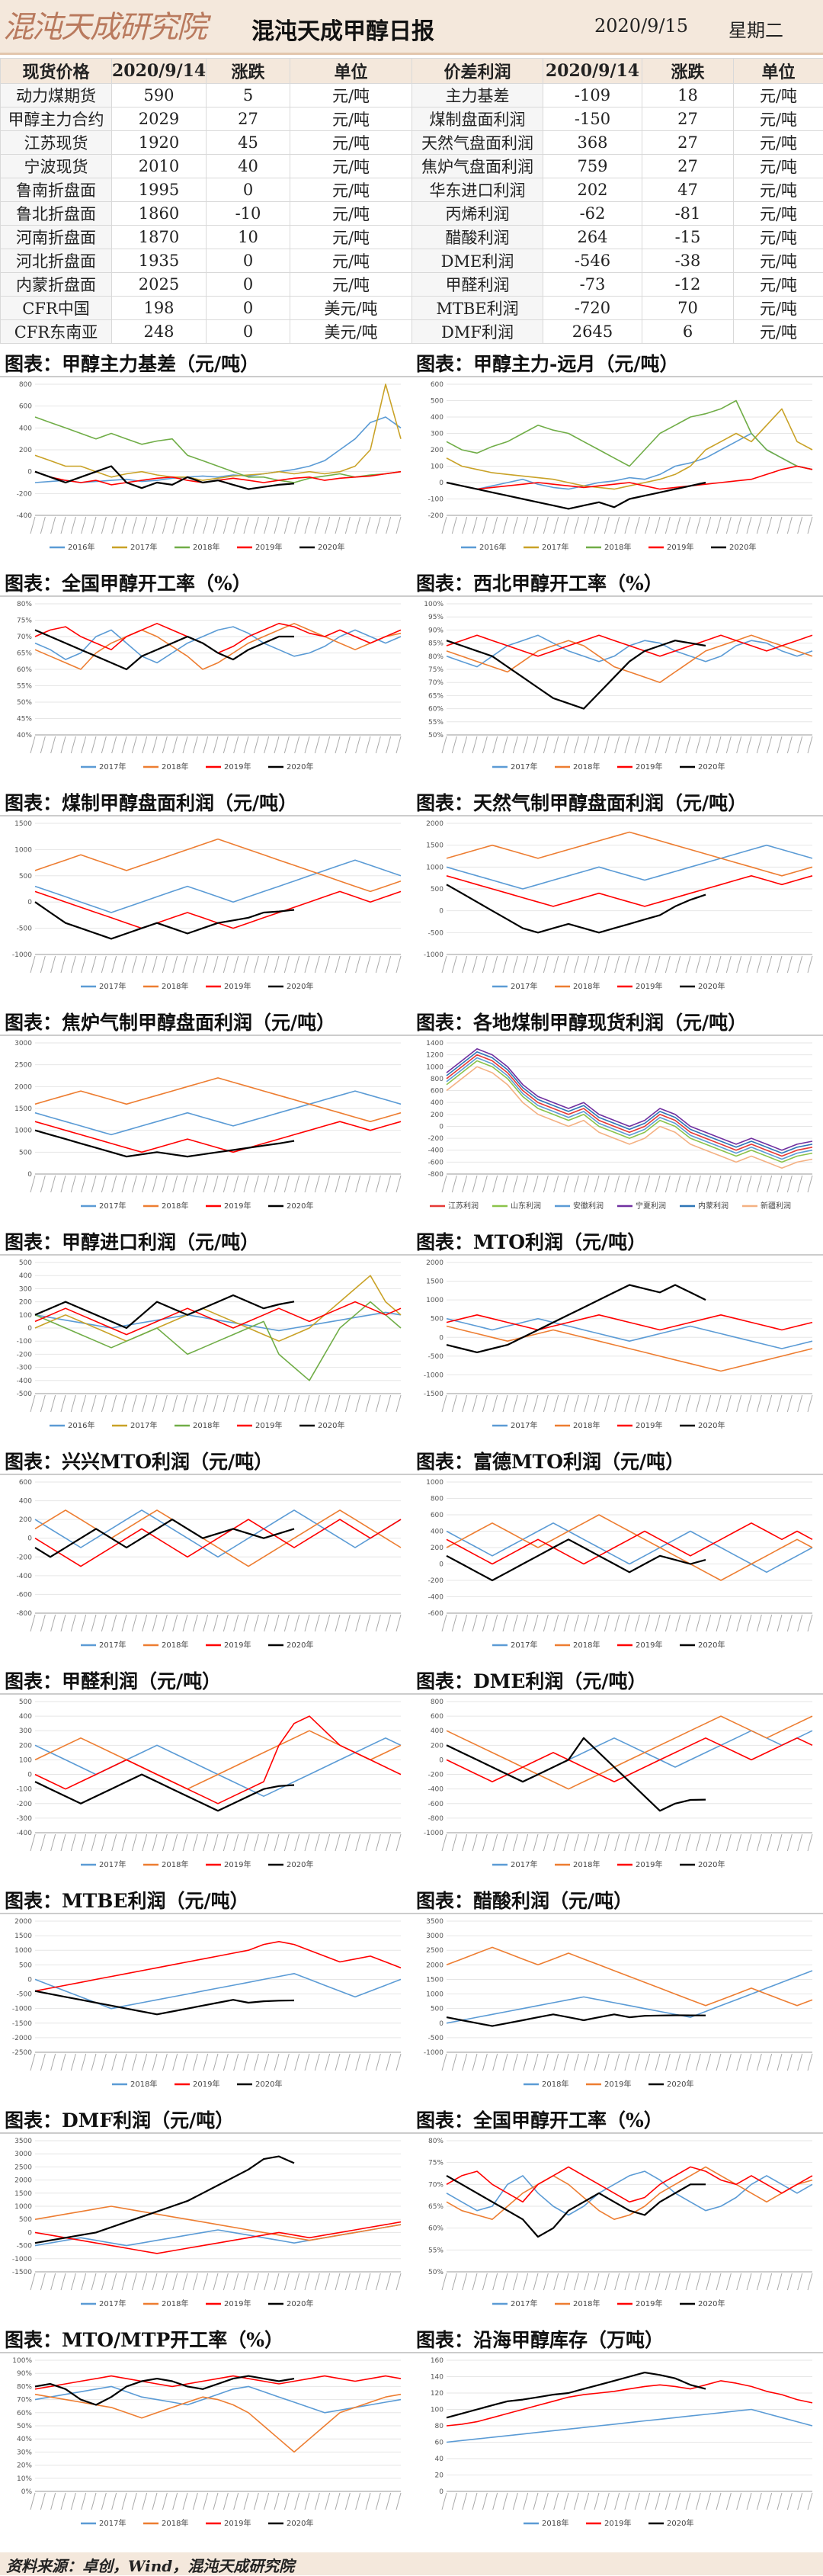 The height and width of the screenshot is (2576, 823). Describe the element at coordinates (25, 604) in the screenshot. I see `y-tick-label: 80%` at that location.